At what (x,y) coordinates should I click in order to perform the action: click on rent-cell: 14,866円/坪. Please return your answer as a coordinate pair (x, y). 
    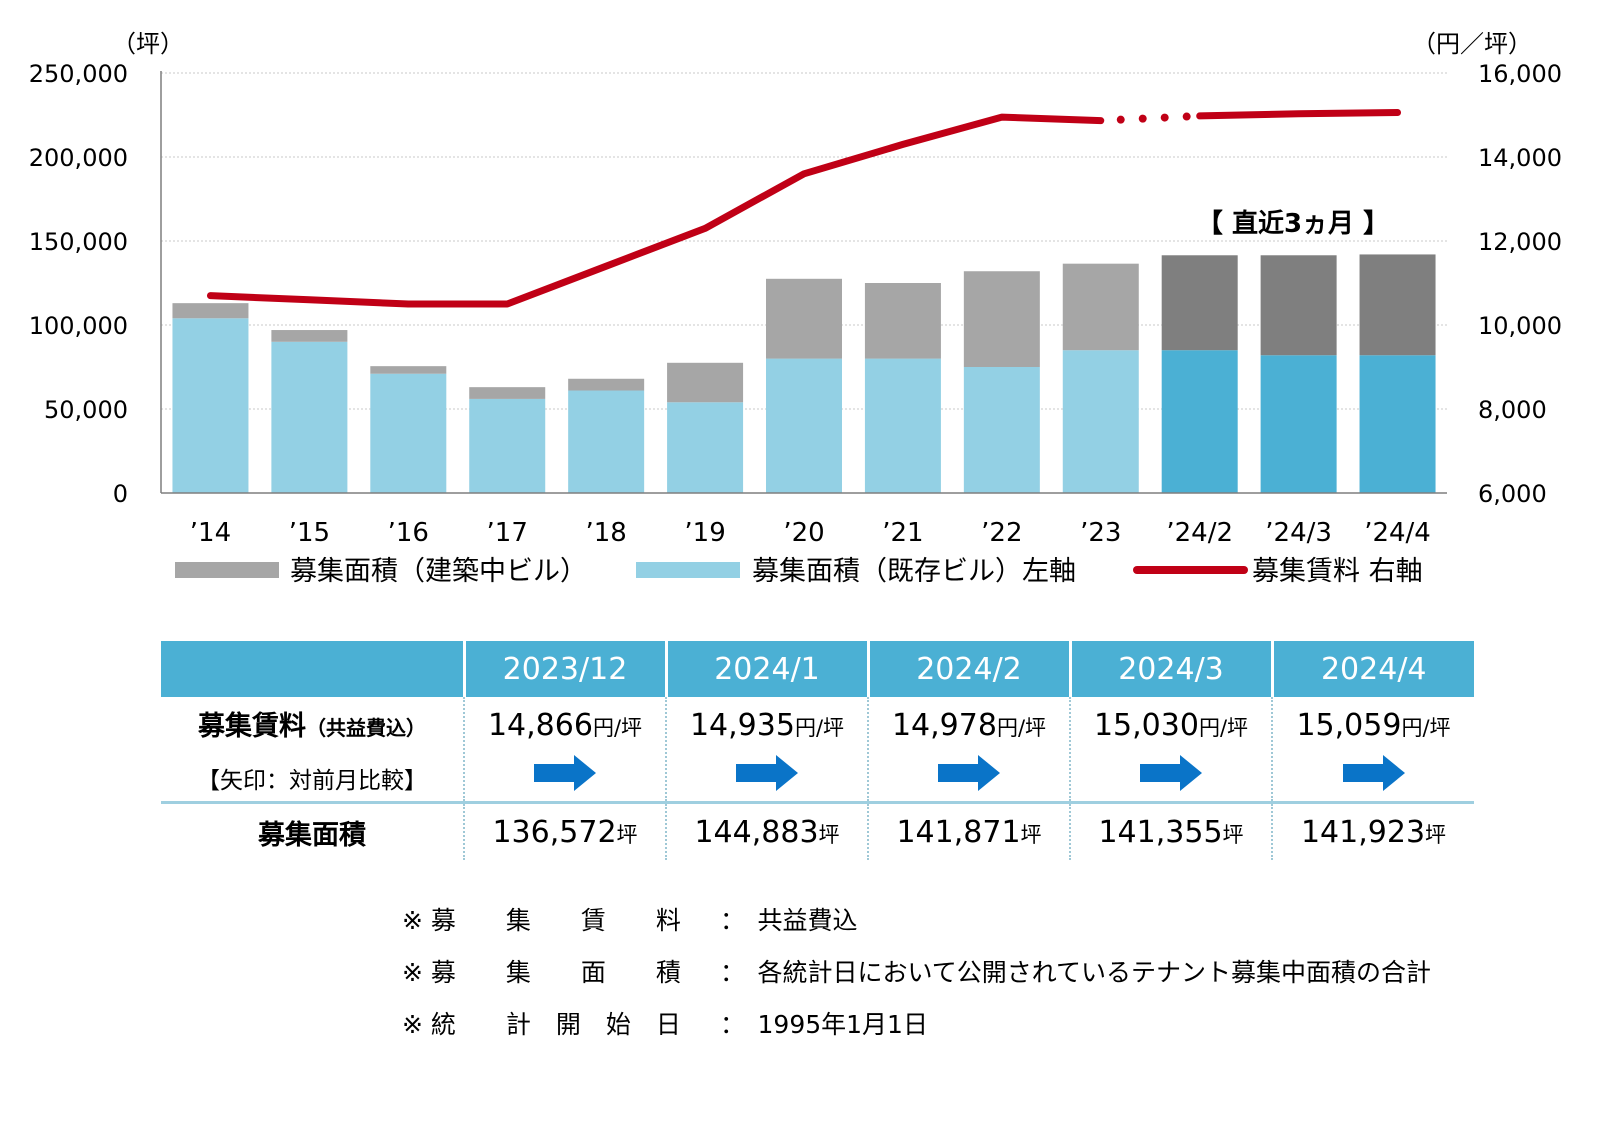
    Looking at the image, I should click on (564, 750).